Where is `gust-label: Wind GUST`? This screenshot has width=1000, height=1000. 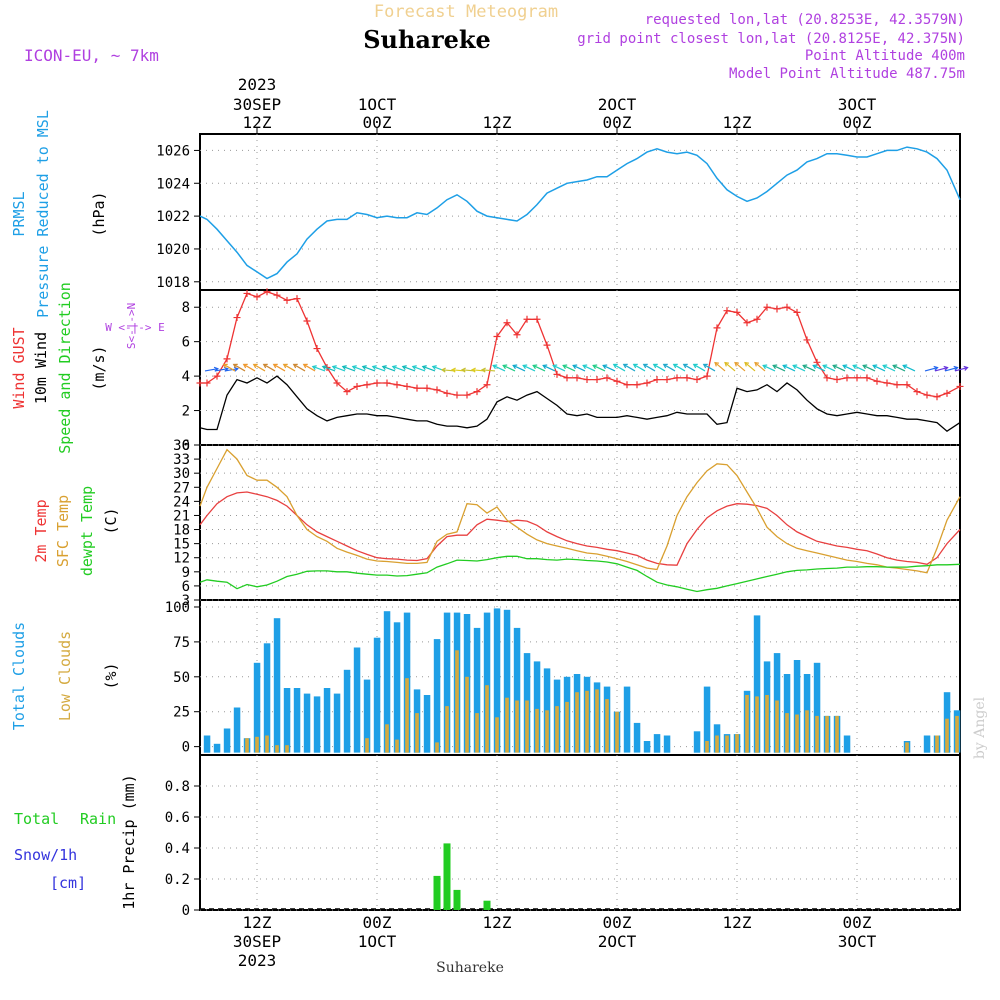 gust-label: Wind GUST is located at coordinates (19, 367).